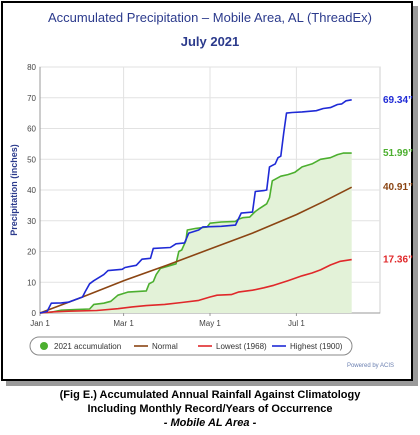 This screenshot has height=435, width=420. What do you see at coordinates (31, 98) in the screenshot?
I see `y-tick-label: 70` at bounding box center [31, 98].